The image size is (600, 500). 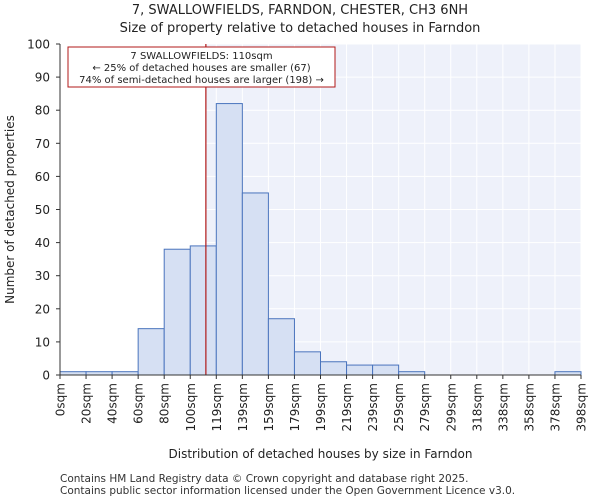 I want to click on y-tick-label-50: 50, so click(x=42, y=210).